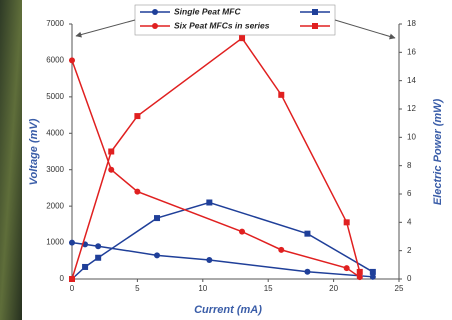 Image resolution: width=452 pixels, height=320 pixels. Describe the element at coordinates (409, 165) in the screenshot. I see `y2-tick-label: 8` at that location.